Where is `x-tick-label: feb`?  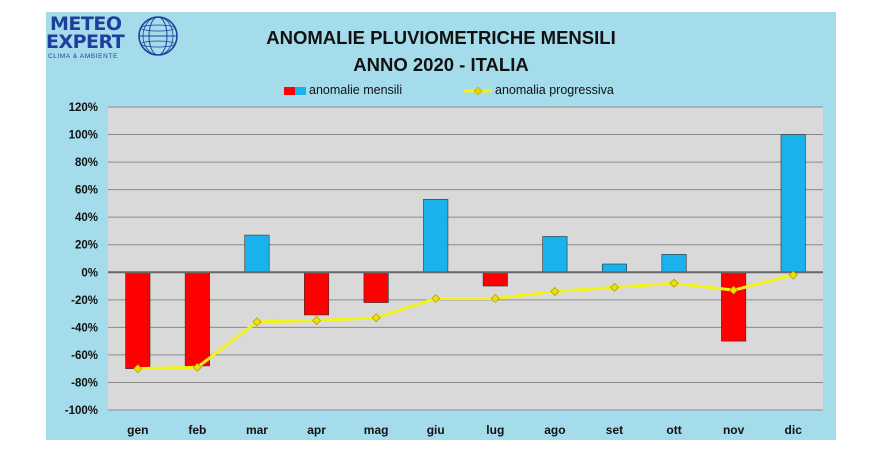
x-tick-label: feb is located at coordinates (197, 430).